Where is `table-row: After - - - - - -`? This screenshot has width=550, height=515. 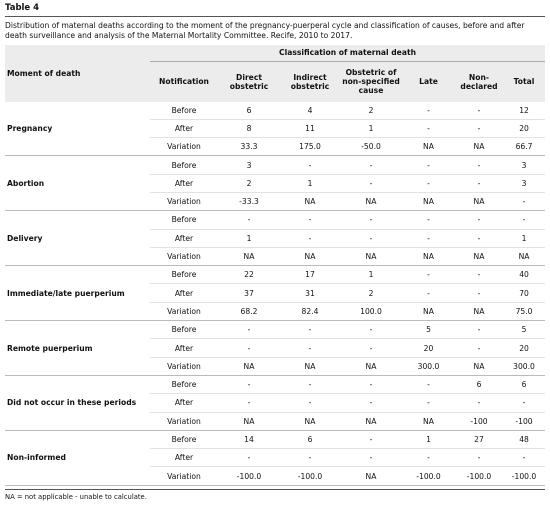 table-row: After - - - - - - is located at coordinates (275, 403).